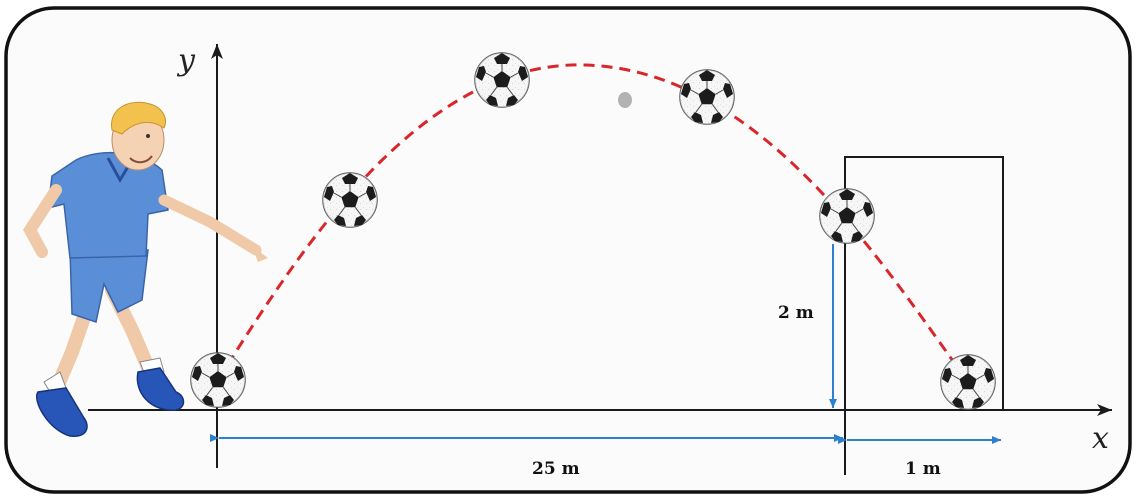  Describe the element at coordinates (145, 269) in the screenshot. I see `kicking-boy-figure` at that location.